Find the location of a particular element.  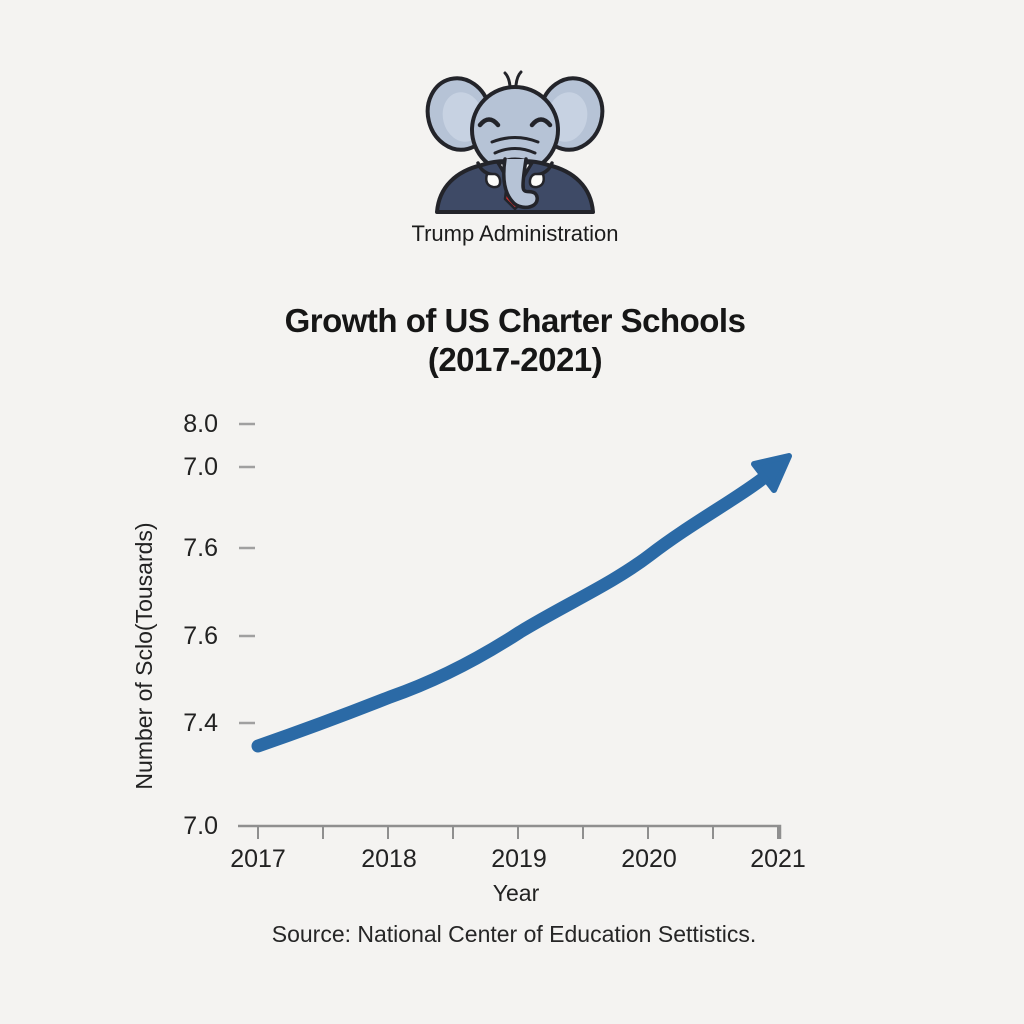

x-axis-line is located at coordinates (510, 831).